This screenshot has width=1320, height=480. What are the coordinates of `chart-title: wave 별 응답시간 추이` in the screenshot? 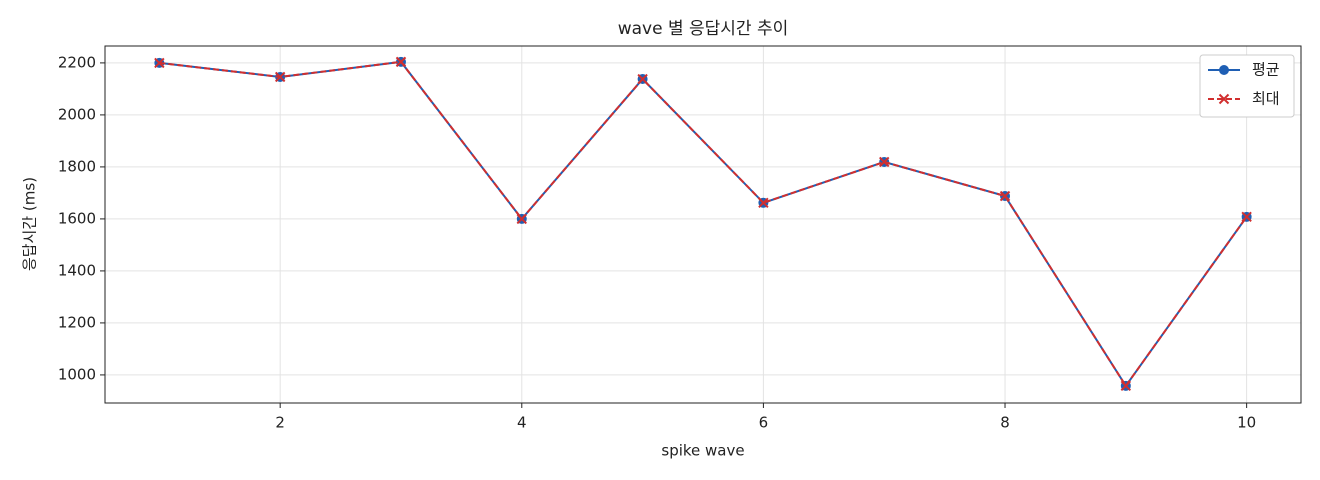 It's located at (703, 29).